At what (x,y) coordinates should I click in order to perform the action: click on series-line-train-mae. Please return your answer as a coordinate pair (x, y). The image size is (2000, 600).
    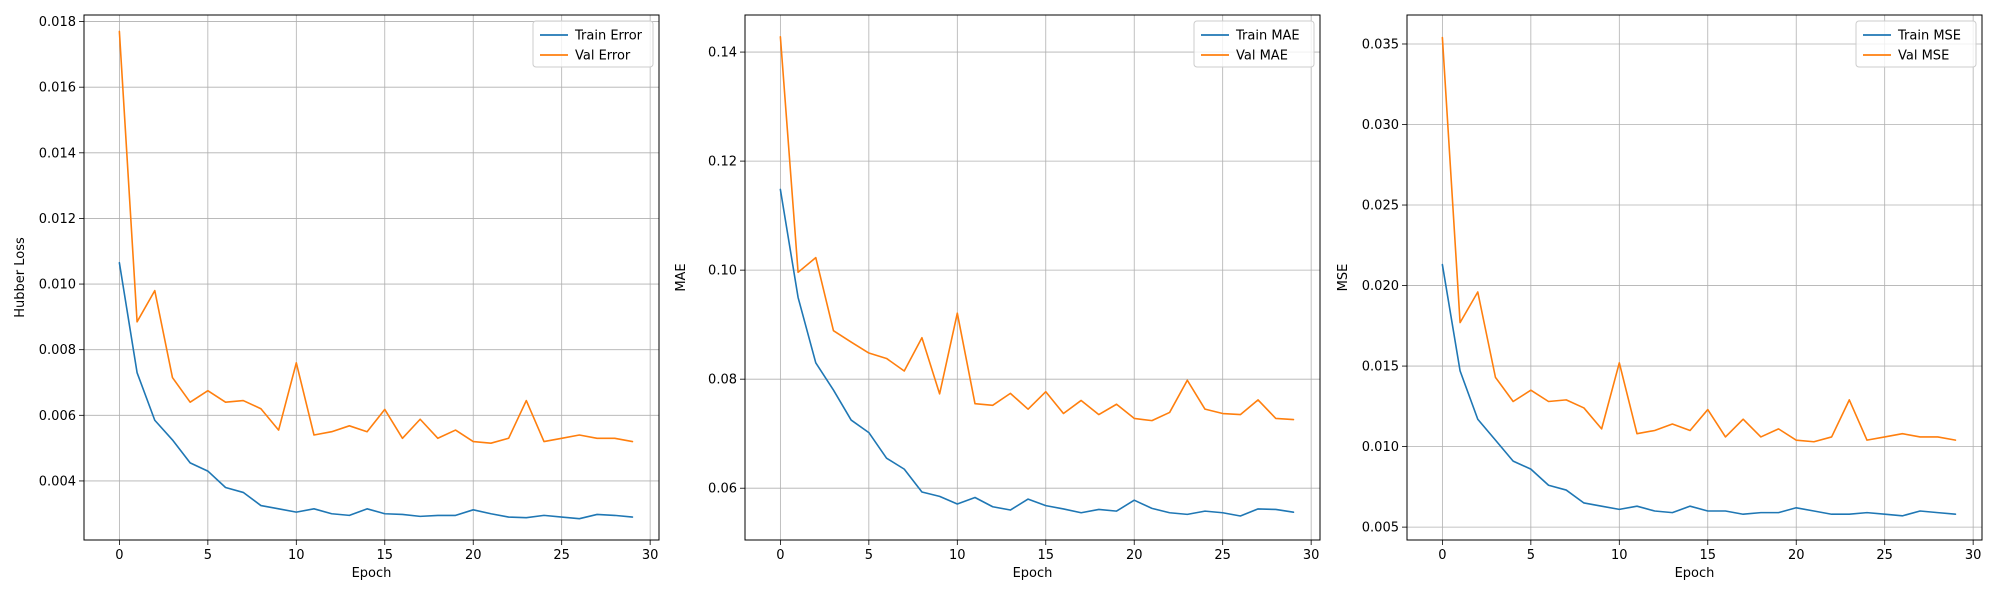
    Looking at the image, I should click on (1037, 352).